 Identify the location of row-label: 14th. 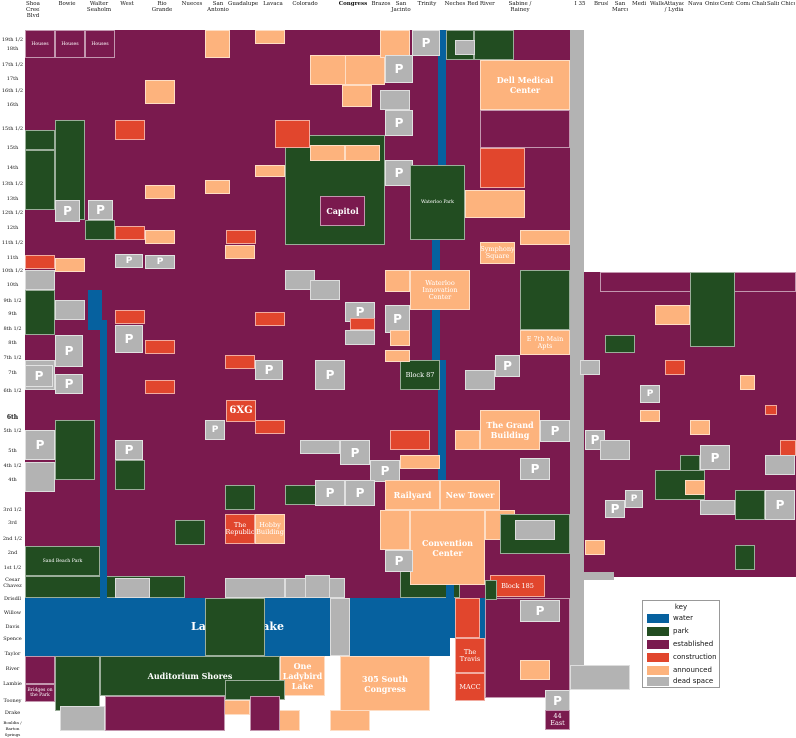
(12, 168).